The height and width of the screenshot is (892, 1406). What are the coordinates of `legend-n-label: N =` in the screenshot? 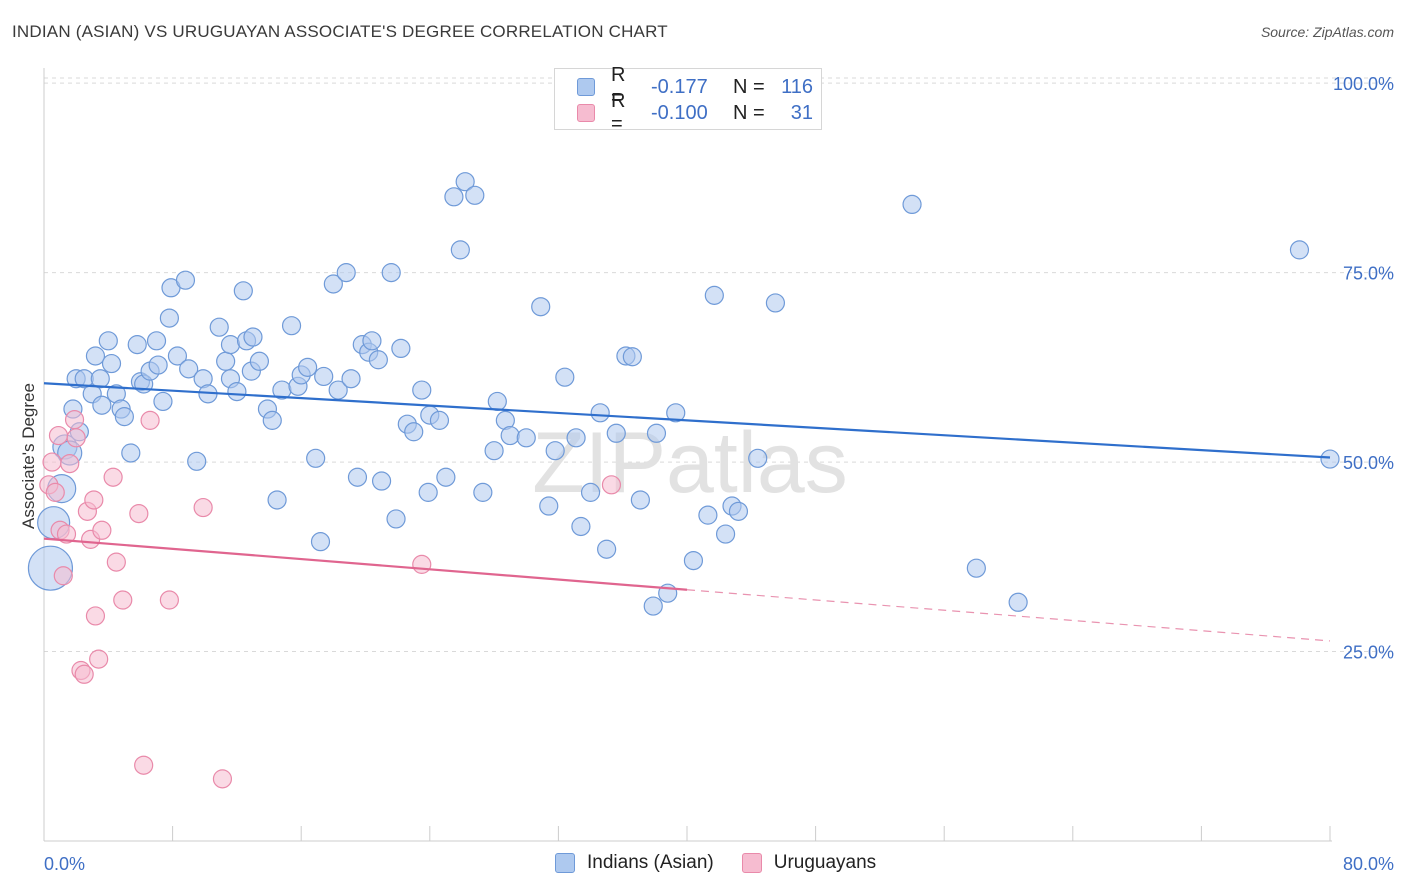 It's located at (749, 112).